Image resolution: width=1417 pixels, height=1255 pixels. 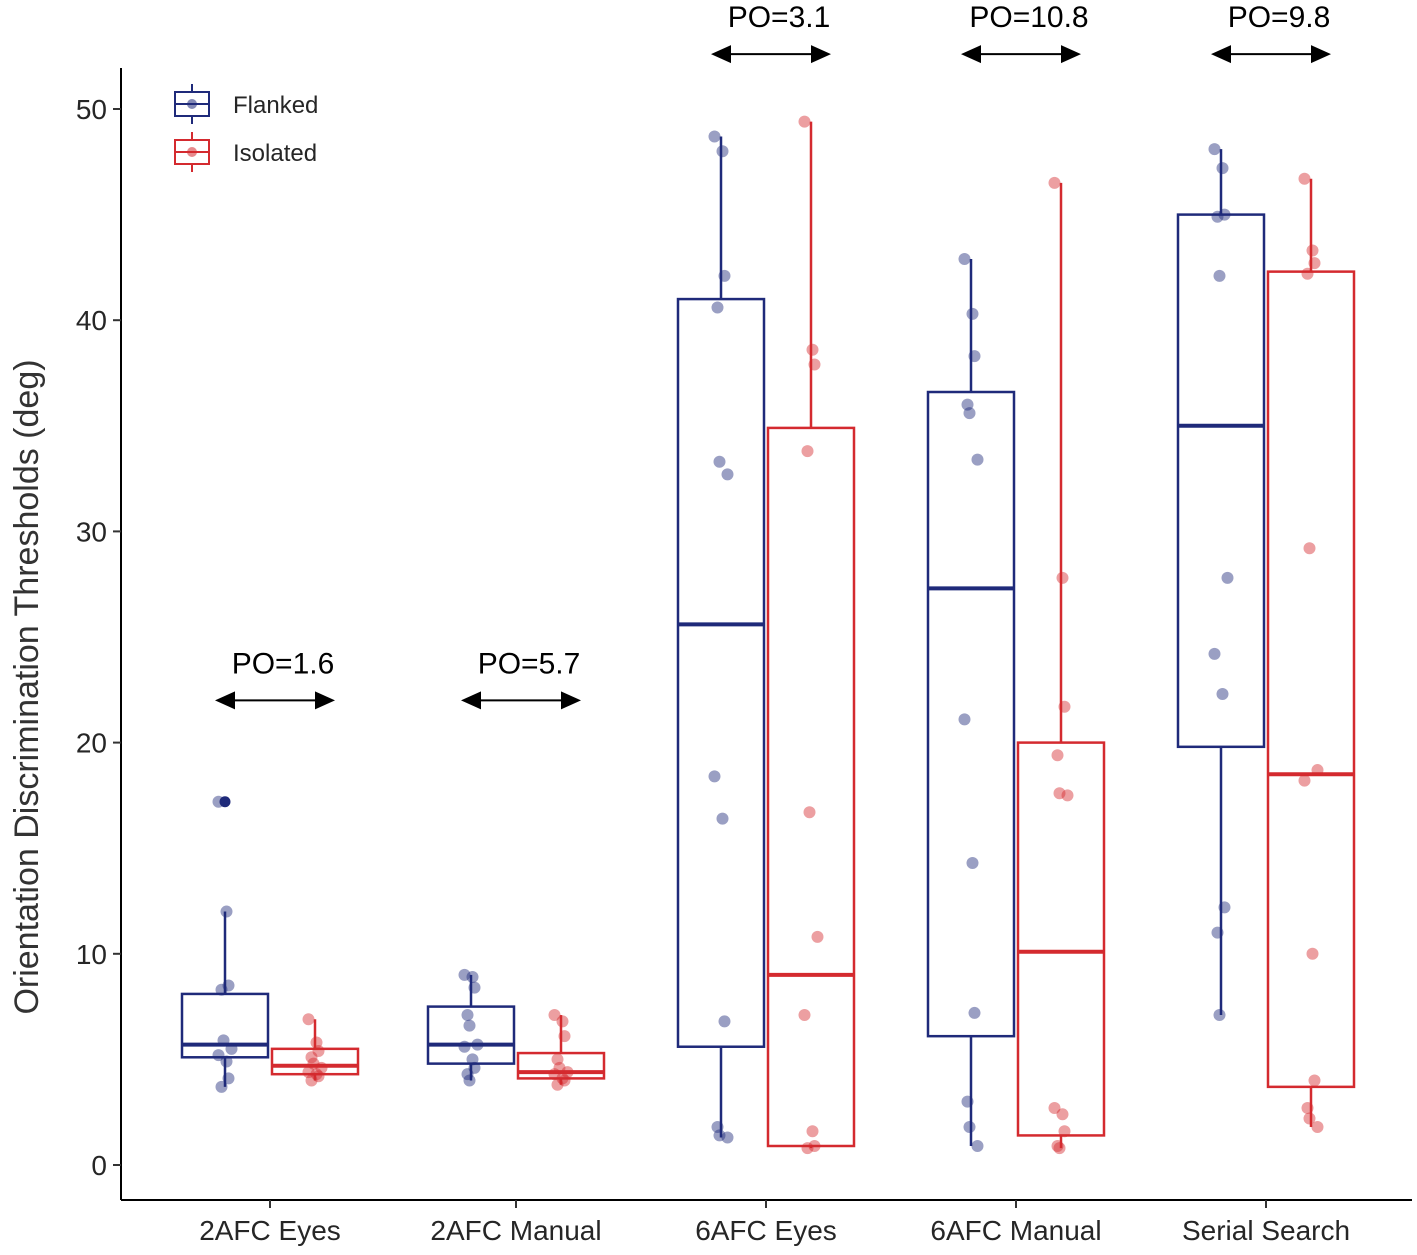 I want to click on x-tick-label-2afc-eyes: 2AFC Eyes, so click(x=270, y=1230).